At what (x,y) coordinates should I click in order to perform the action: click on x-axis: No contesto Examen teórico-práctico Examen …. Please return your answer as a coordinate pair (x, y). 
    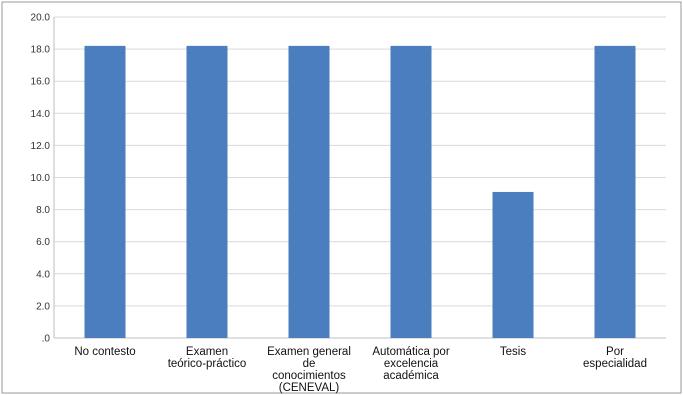
    Looking at the image, I should click on (360, 370).